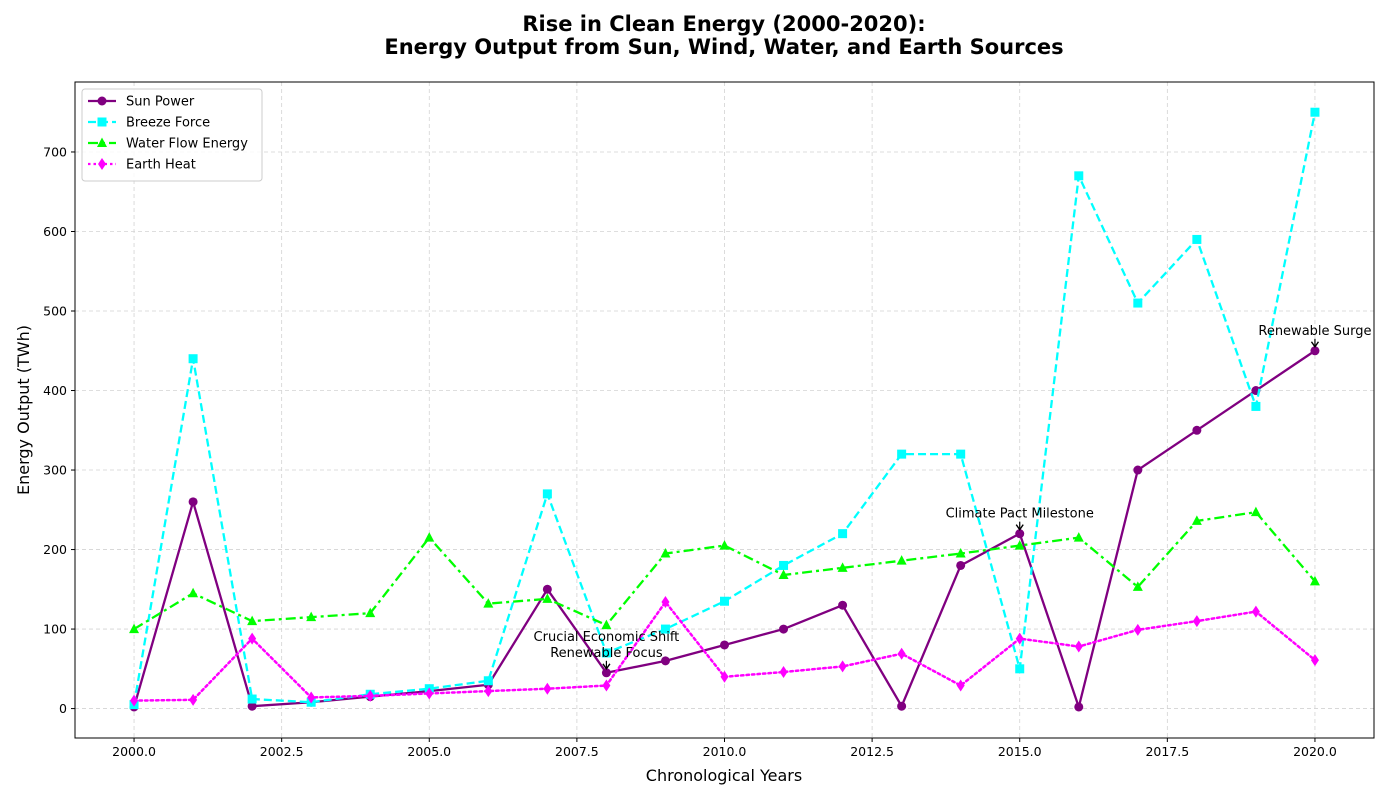 Image resolution: width=1400 pixels, height=800 pixels. What do you see at coordinates (872, 751) in the screenshot?
I see `x-tick-label: 2012.5` at bounding box center [872, 751].